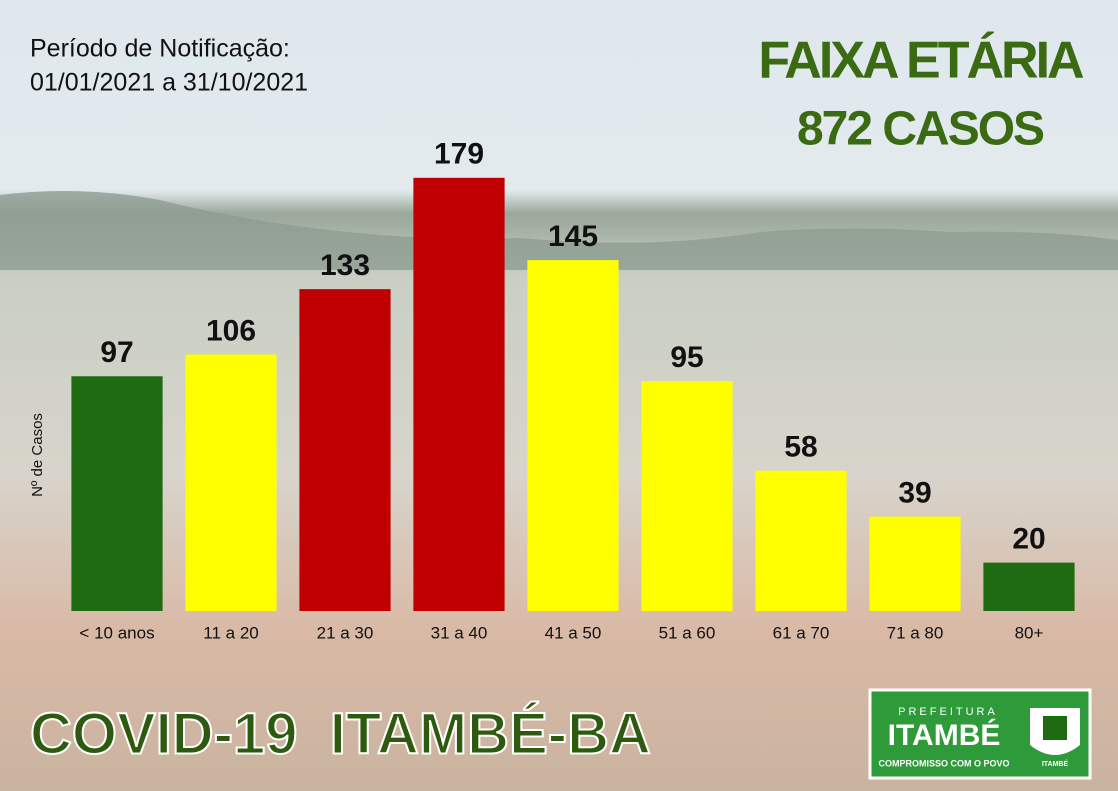 Image resolution: width=1118 pixels, height=791 pixels. I want to click on x-tick-label: 51 a 60, so click(687, 632).